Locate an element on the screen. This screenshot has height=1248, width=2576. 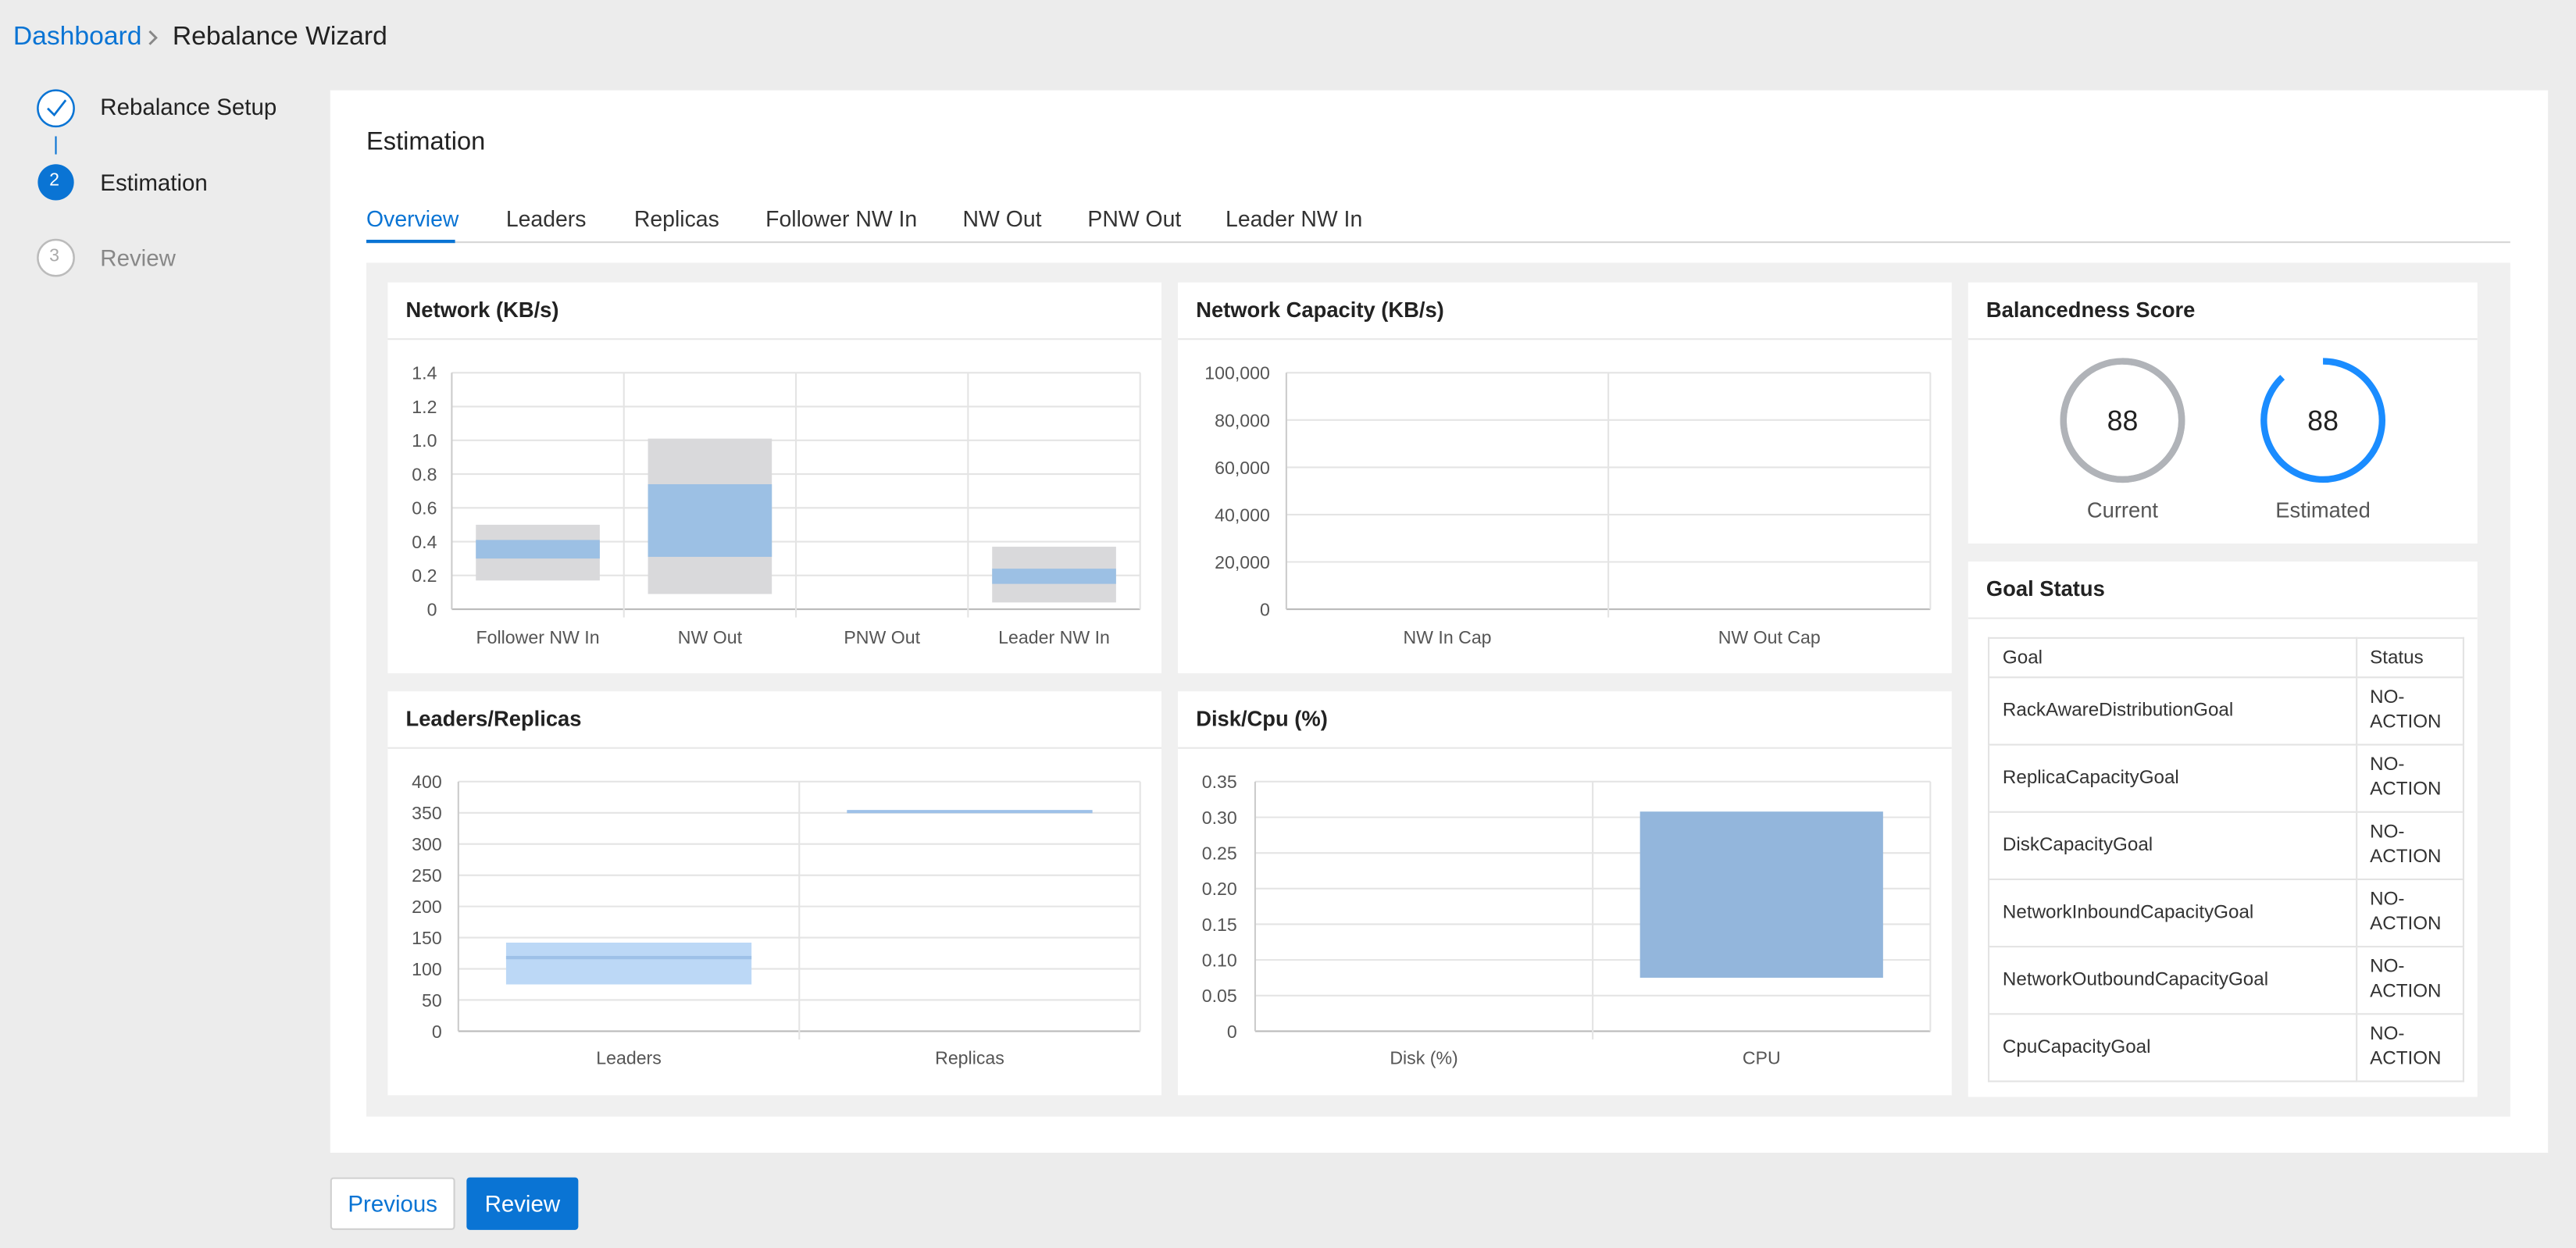
step-number: 3 is located at coordinates (54, 256).